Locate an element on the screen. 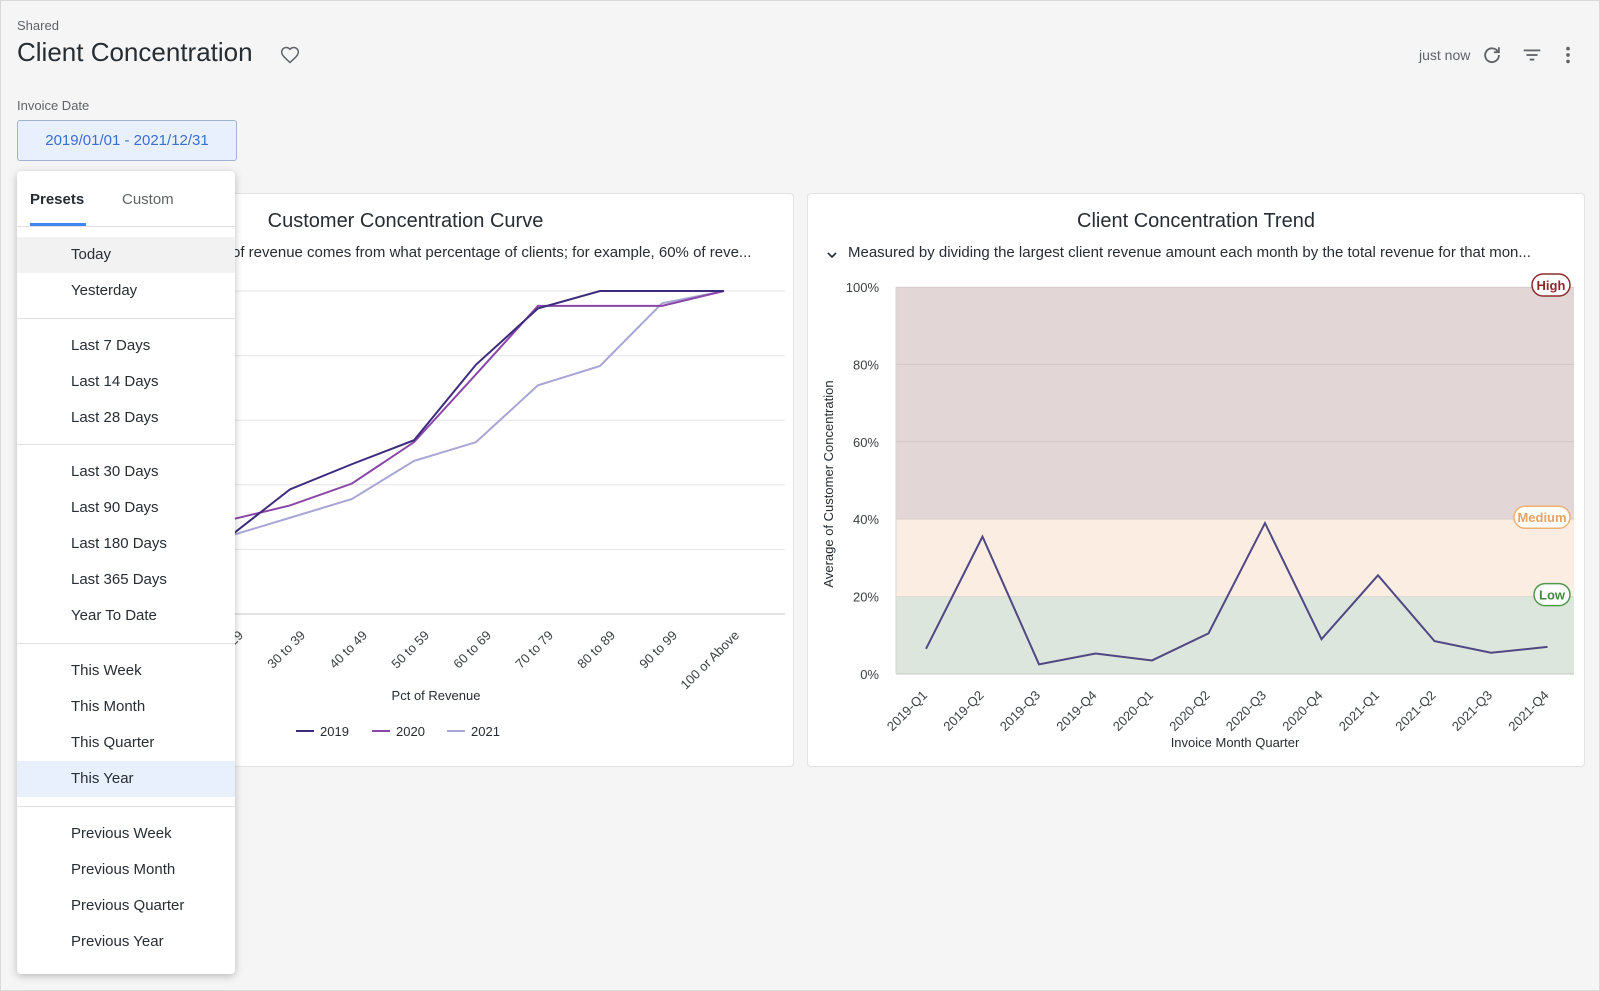  preset-last-365-days: Last 365 Days is located at coordinates (119, 579).